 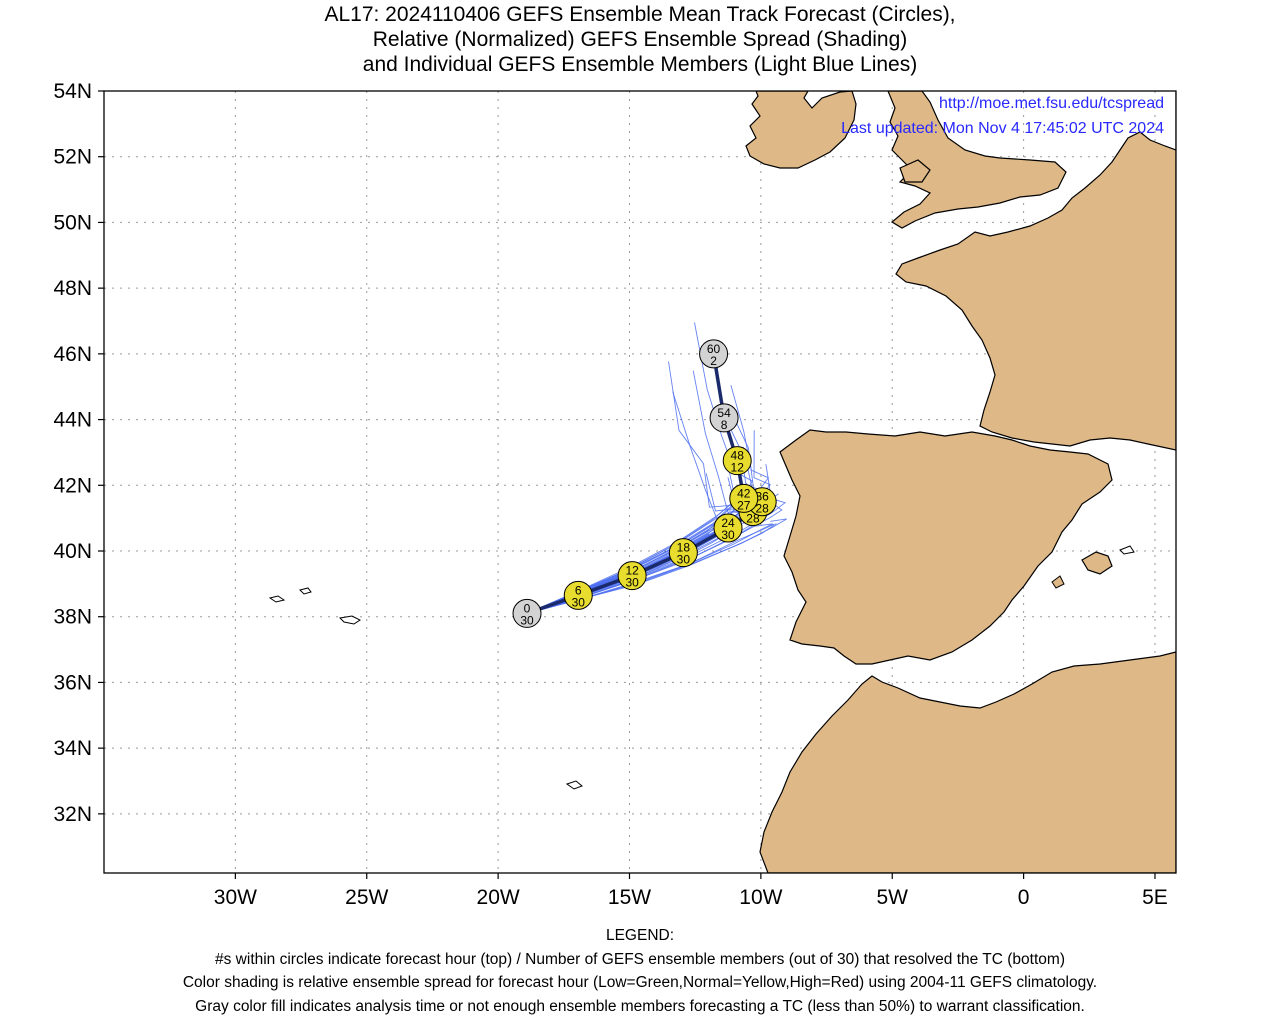 I want to click on circle-hour: 6, so click(x=578, y=590).